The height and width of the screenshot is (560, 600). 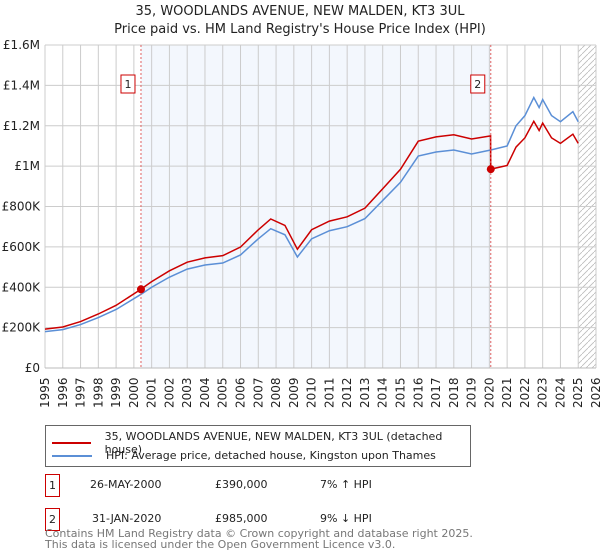 What do you see at coordinates (346, 518) in the screenshot?
I see `sale-hpi-diff: 9% ↓ HPI` at bounding box center [346, 518].